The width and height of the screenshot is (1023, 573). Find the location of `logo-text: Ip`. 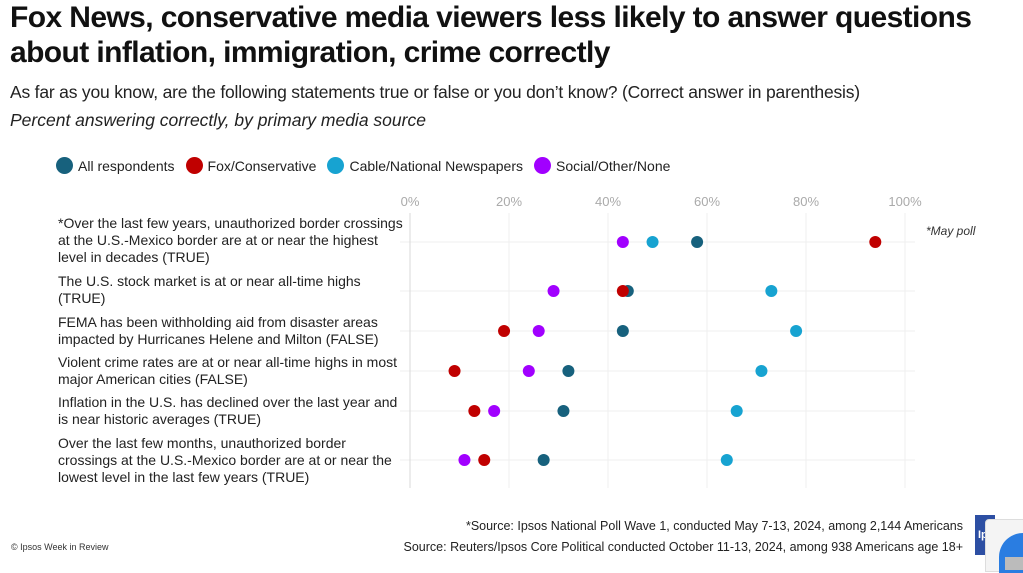

logo-text: Ip is located at coordinates (983, 535).